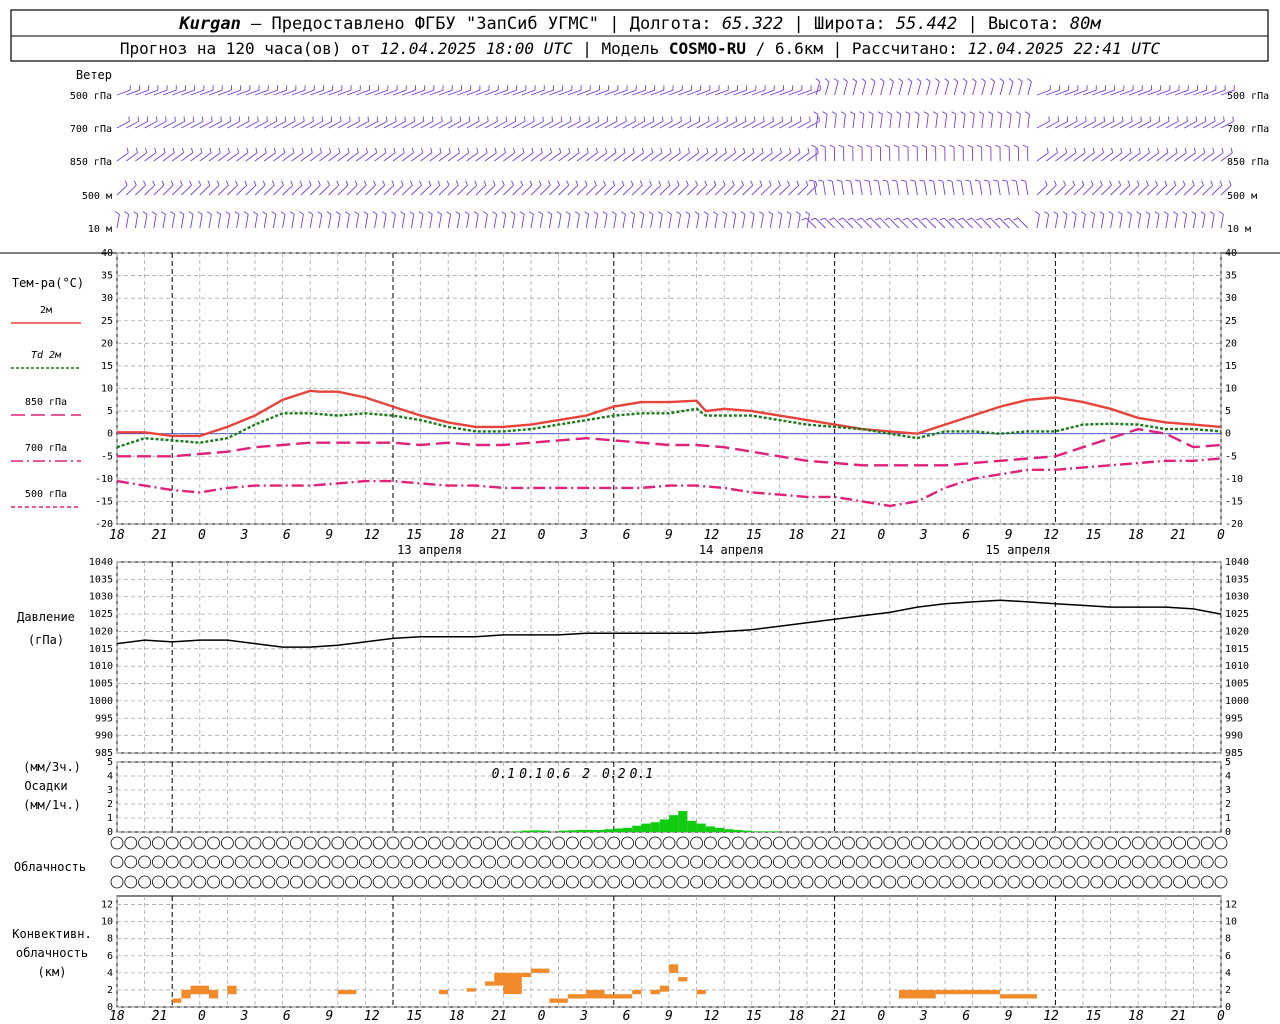  Describe the element at coordinates (926, 24) in the screenshot. I see `latitude-value: 55.442` at that location.